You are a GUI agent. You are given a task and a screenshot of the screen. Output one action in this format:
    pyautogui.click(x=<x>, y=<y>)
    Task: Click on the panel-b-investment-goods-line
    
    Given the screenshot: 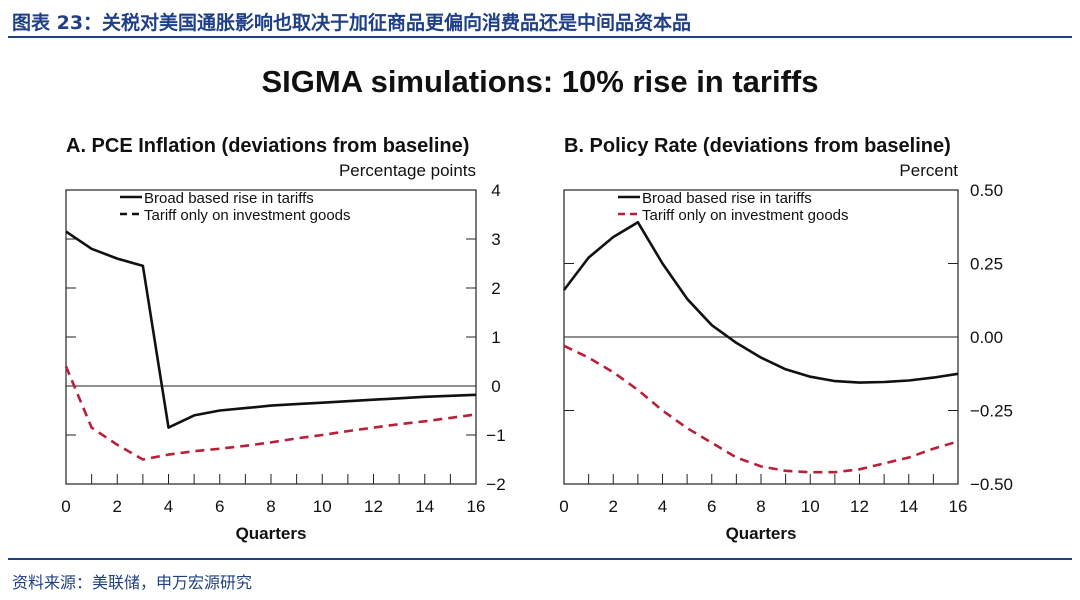 What is the action you would take?
    pyautogui.click(x=761, y=409)
    